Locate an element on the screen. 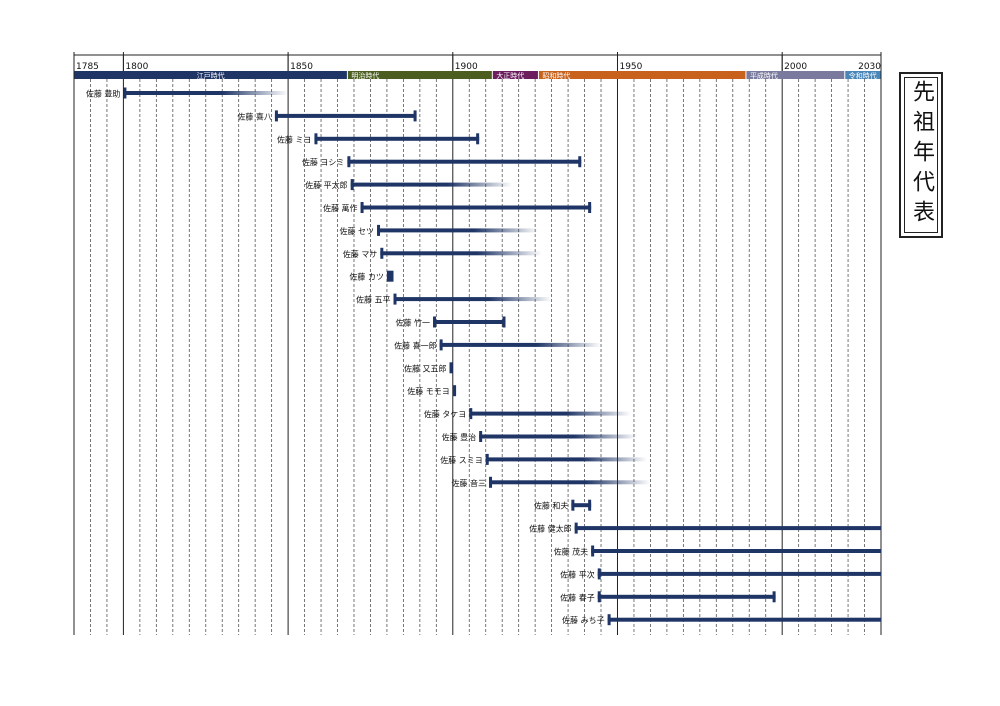 This screenshot has height=706, width=1000. person-row-0: 佐藤 豊助 is located at coordinates (187, 93).